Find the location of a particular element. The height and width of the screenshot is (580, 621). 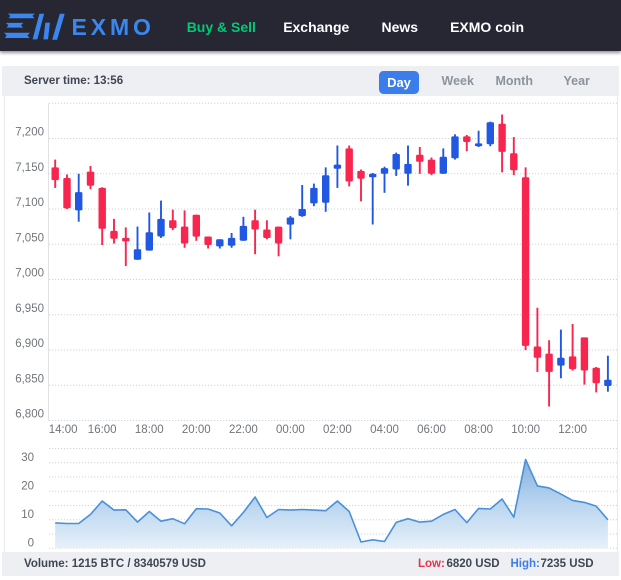

svg-text: 6,850 is located at coordinates (29, 379).